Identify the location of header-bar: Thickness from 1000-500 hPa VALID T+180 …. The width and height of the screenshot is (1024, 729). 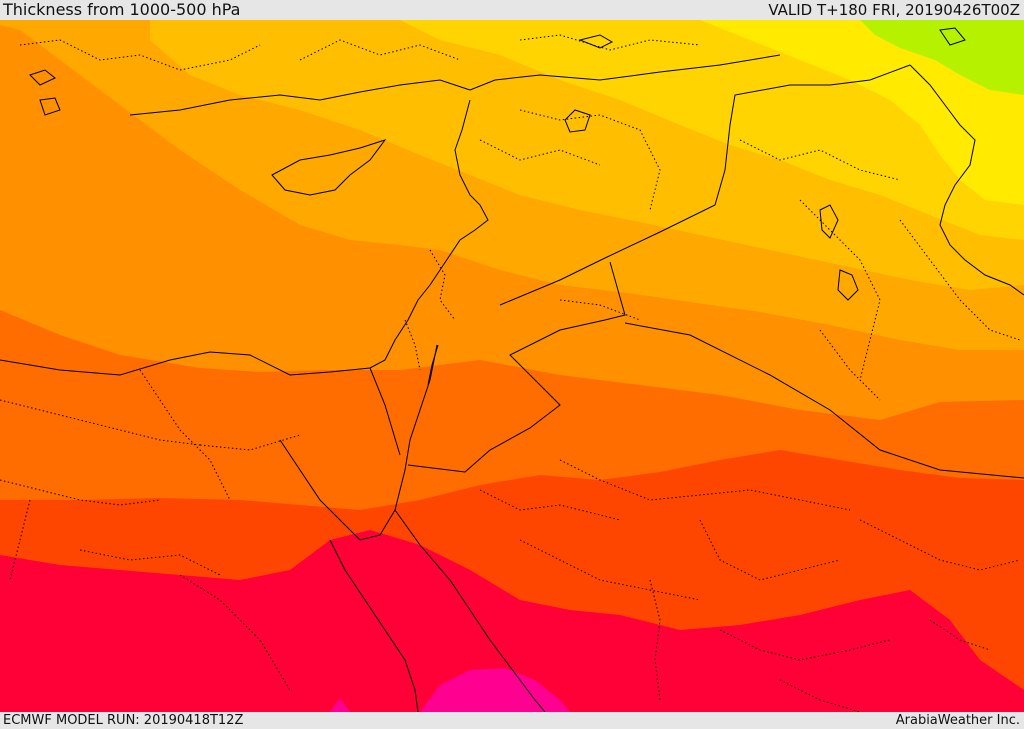
(512, 10).